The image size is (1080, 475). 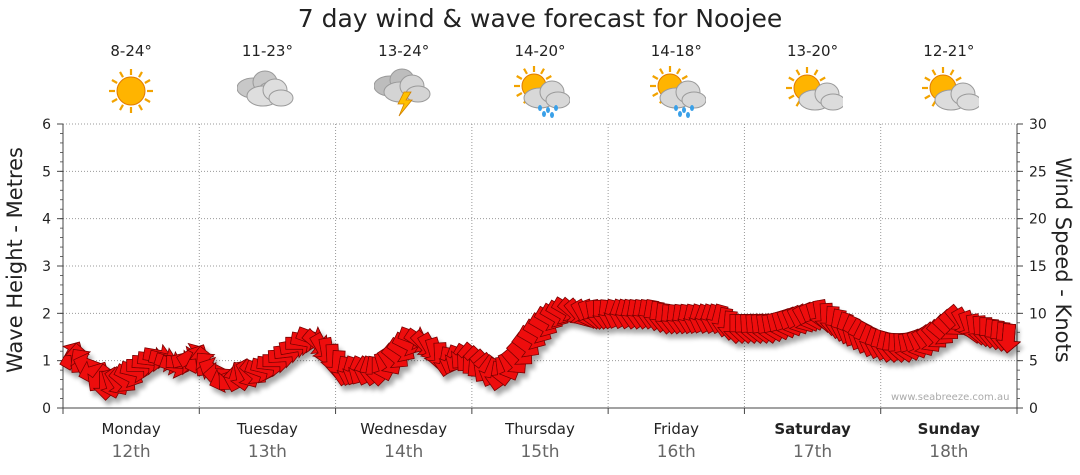 What do you see at coordinates (46, 362) in the screenshot?
I see `y-tick-label-left: 1` at bounding box center [46, 362].